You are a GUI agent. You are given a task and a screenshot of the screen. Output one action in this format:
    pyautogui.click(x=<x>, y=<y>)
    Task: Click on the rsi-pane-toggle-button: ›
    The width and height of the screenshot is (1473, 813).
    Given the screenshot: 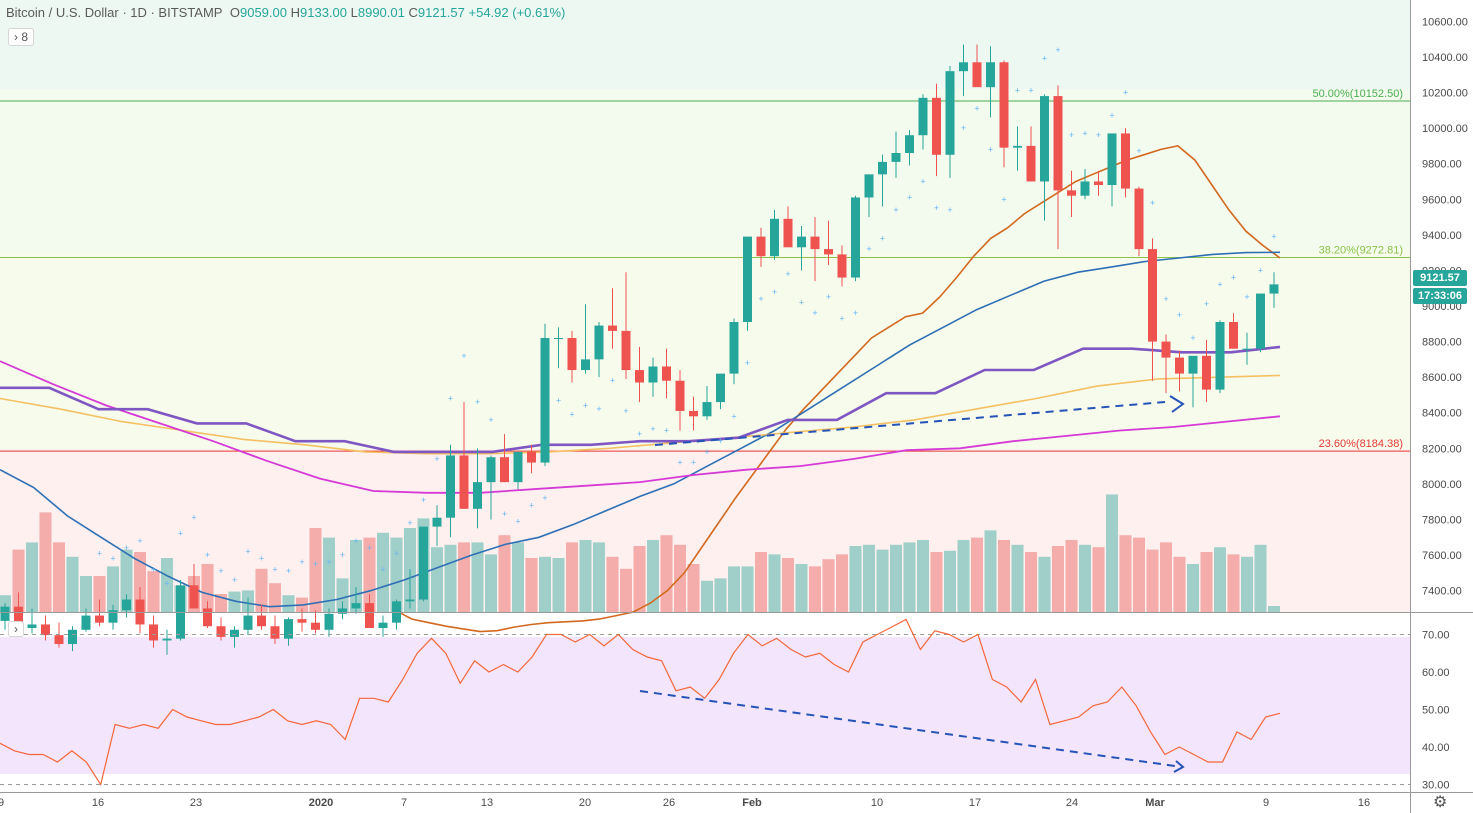 What is the action you would take?
    pyautogui.click(x=16, y=629)
    